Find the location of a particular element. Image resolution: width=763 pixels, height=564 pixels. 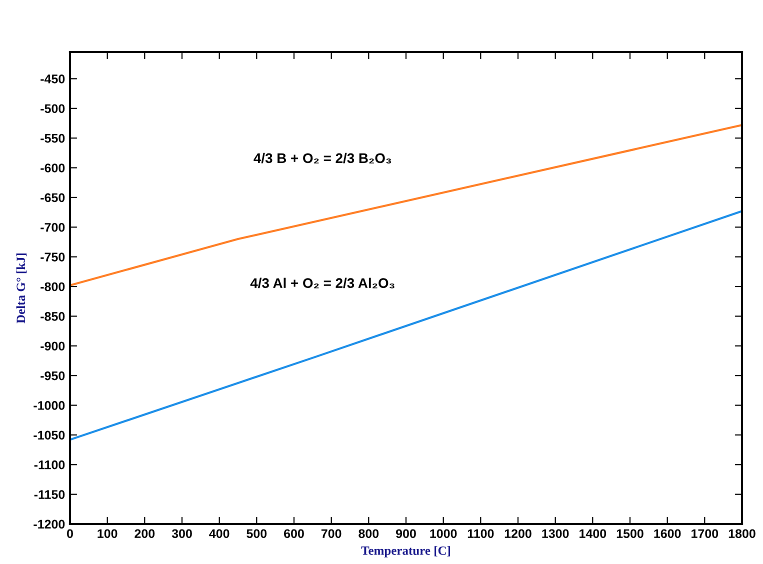

y-tick-label: -700 is located at coordinates (52, 227).